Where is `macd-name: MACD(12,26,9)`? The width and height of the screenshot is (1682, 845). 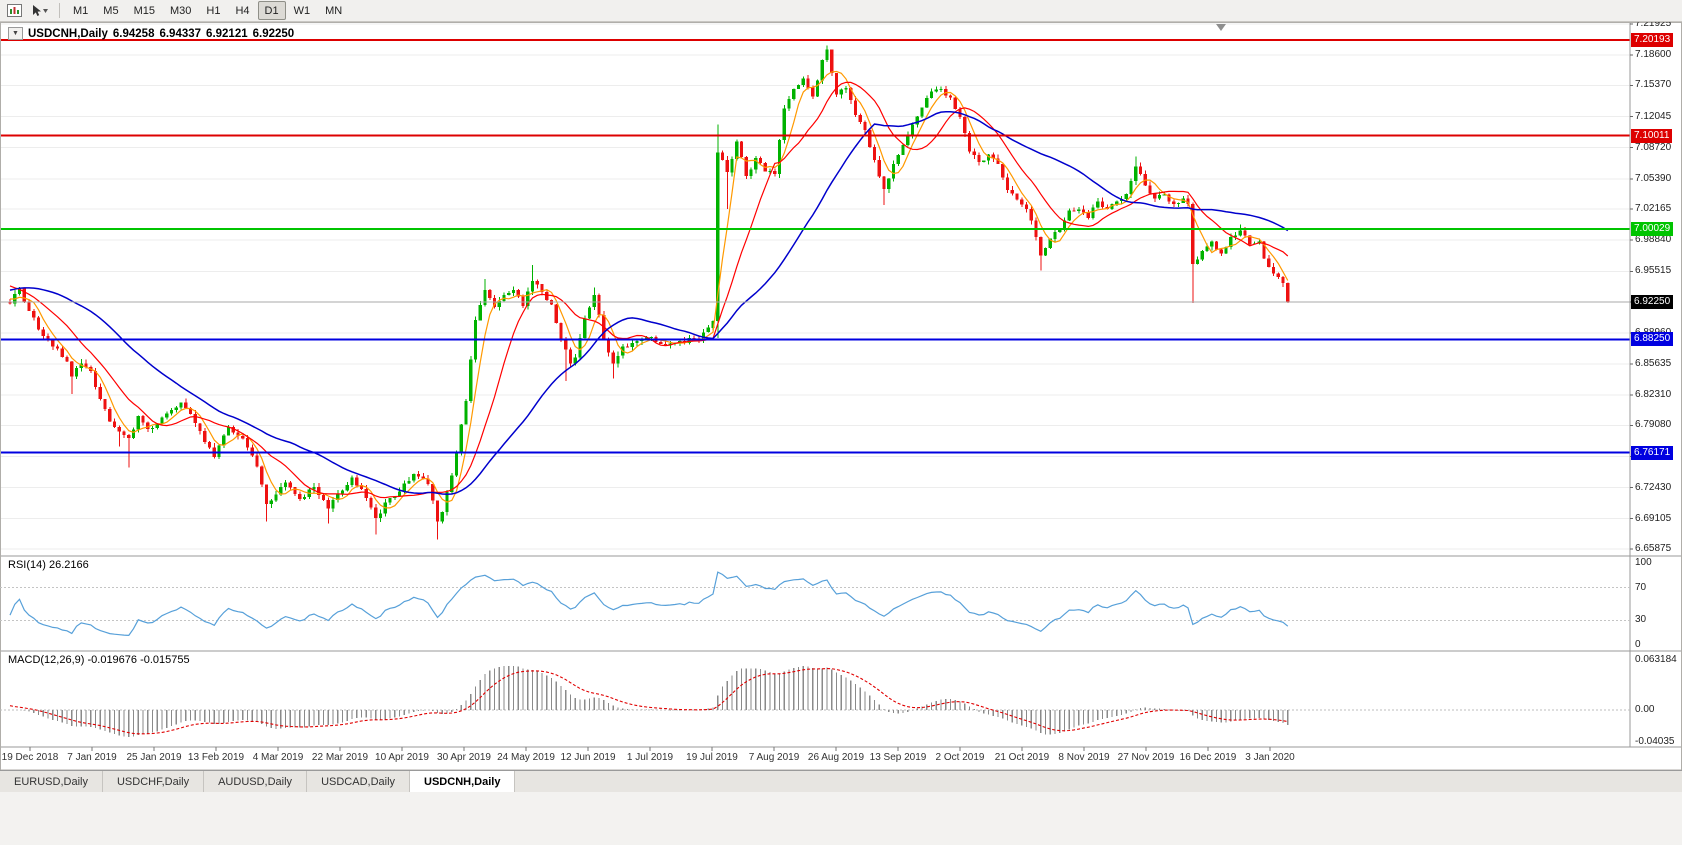 macd-name: MACD(12,26,9) is located at coordinates (46, 660).